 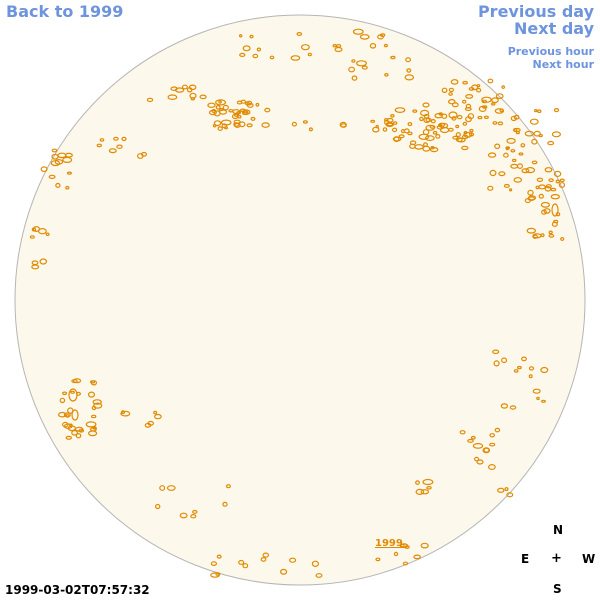 I want to click on region-label-link: 1999, so click(x=389, y=543).